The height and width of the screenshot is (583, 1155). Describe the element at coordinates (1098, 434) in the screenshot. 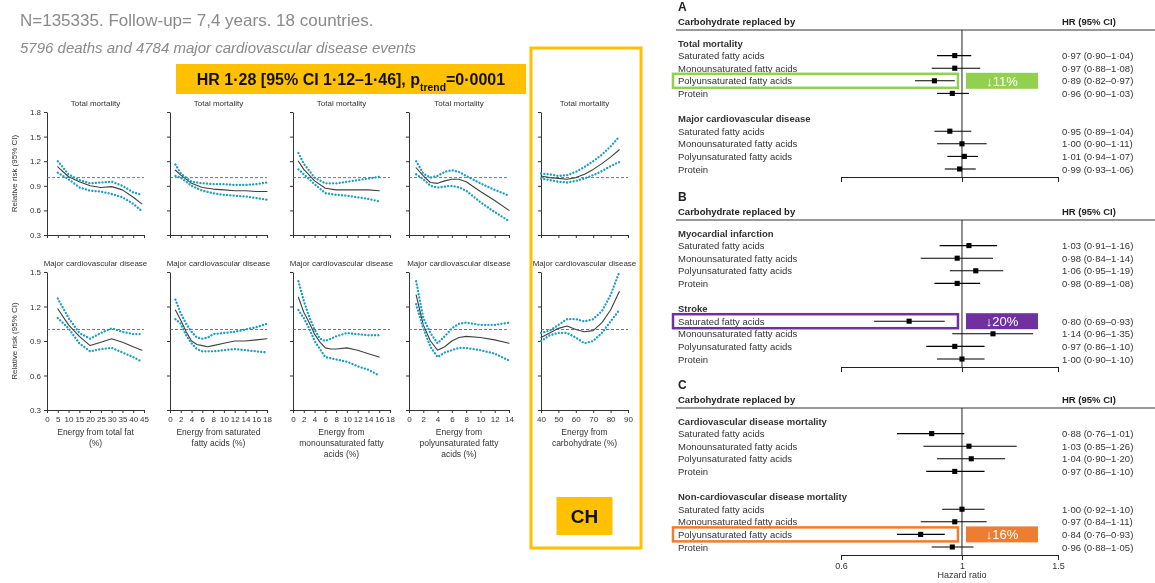

I see `data-label: 0·88 (0·76–1·01)` at that location.